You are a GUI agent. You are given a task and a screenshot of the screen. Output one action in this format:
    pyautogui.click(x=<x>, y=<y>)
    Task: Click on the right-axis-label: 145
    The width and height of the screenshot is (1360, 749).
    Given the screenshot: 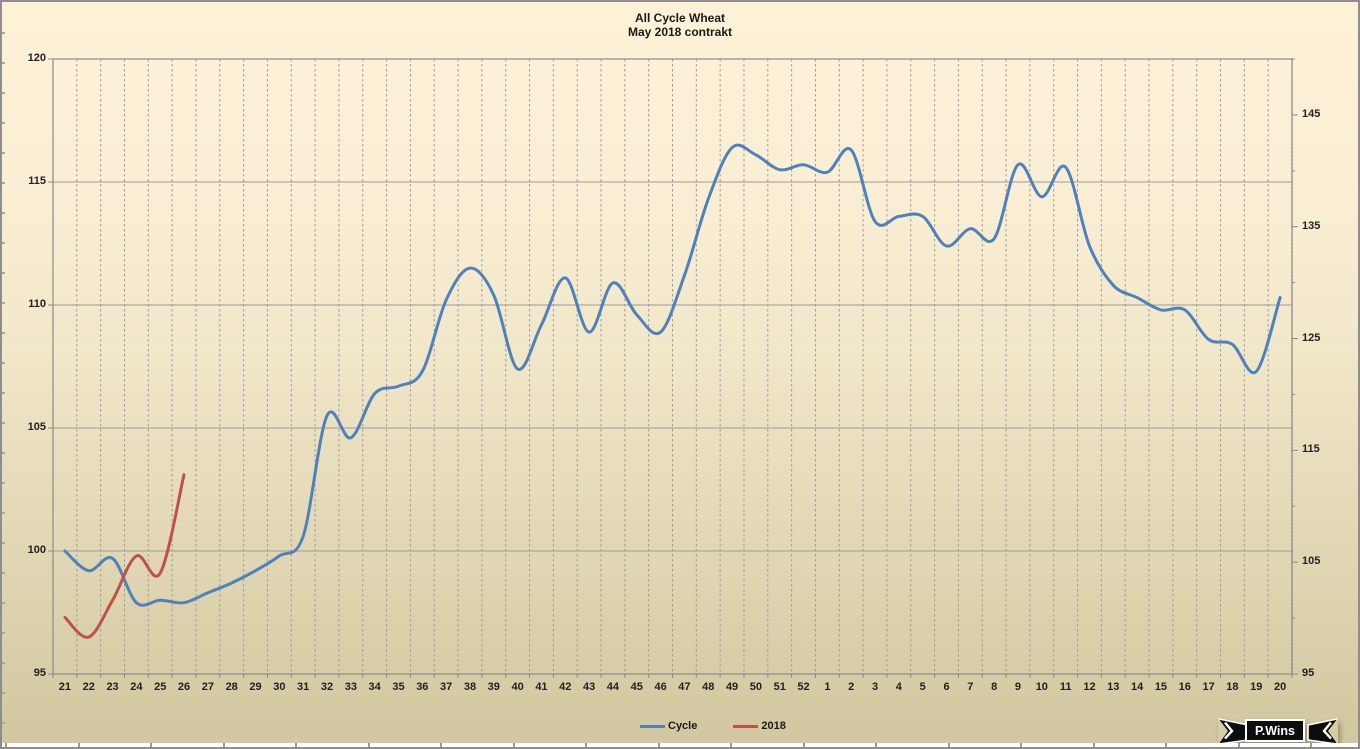 What is the action you would take?
    pyautogui.click(x=1311, y=113)
    